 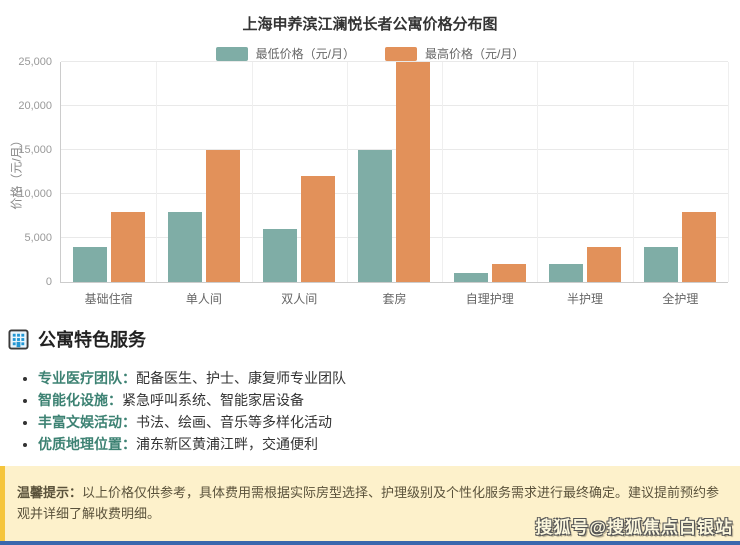 I want to click on legend-item: 最高价格（元/月）, so click(x=454, y=53).